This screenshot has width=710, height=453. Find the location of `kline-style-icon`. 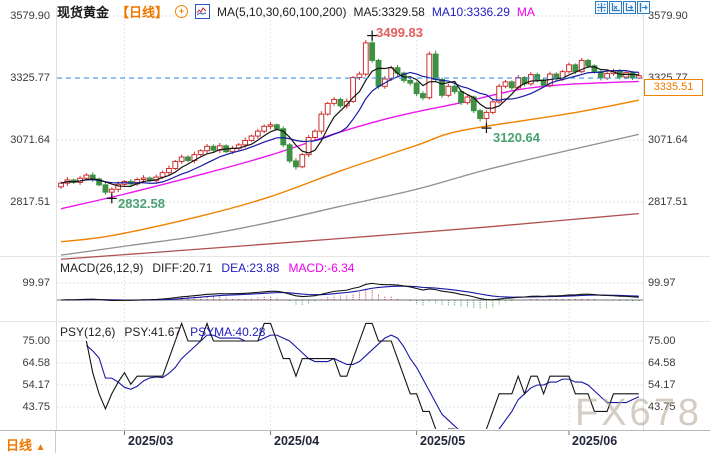

kline-style-icon is located at coordinates (203, 11).